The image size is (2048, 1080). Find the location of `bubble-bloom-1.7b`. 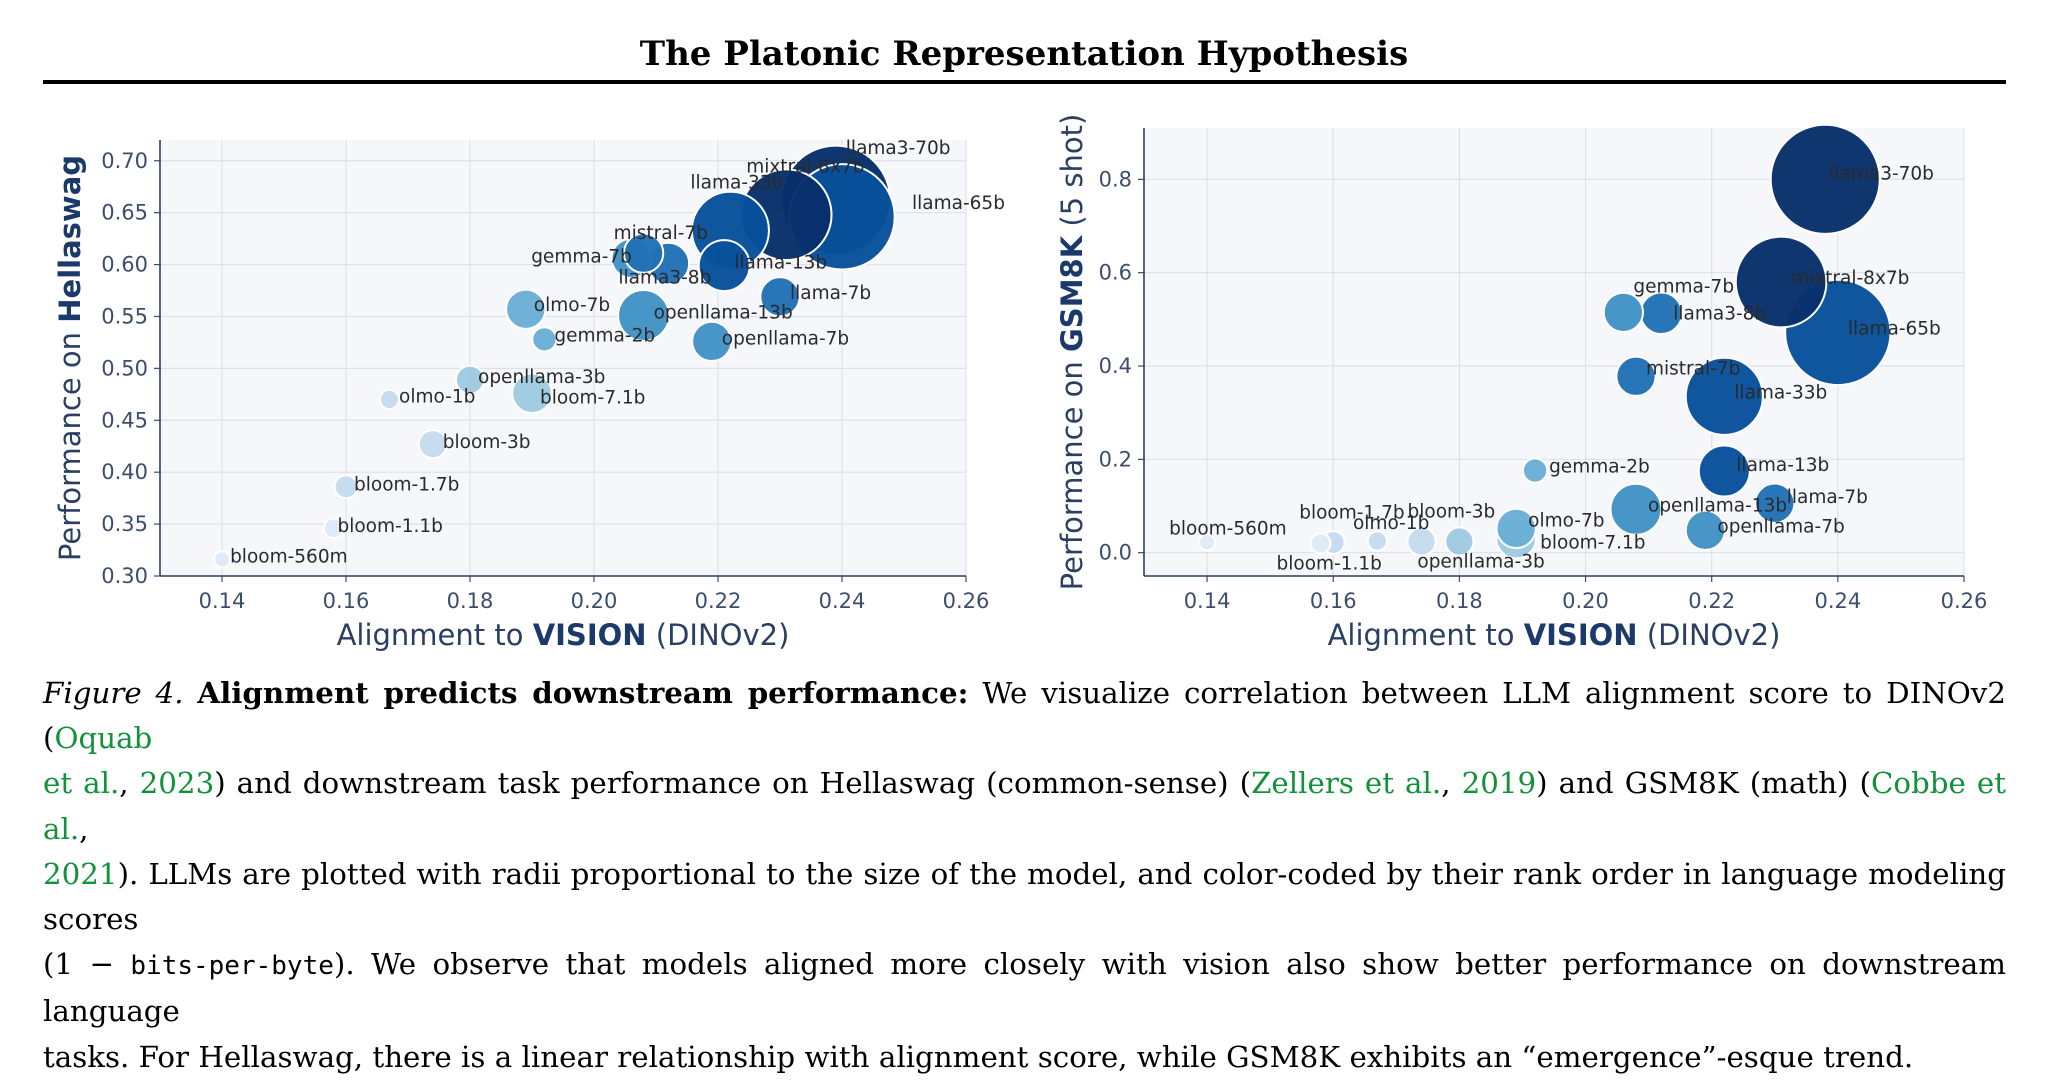

bubble-bloom-1.7b is located at coordinates (346, 487).